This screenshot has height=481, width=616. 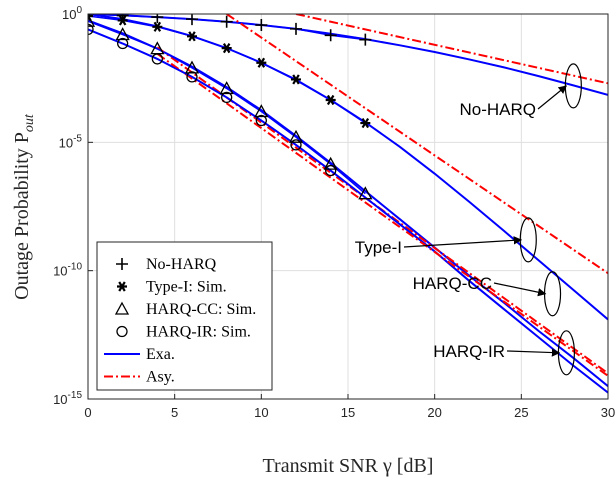 What do you see at coordinates (122, 308) in the screenshot?
I see `legend-harq-cc-sim-marker` at bounding box center [122, 308].